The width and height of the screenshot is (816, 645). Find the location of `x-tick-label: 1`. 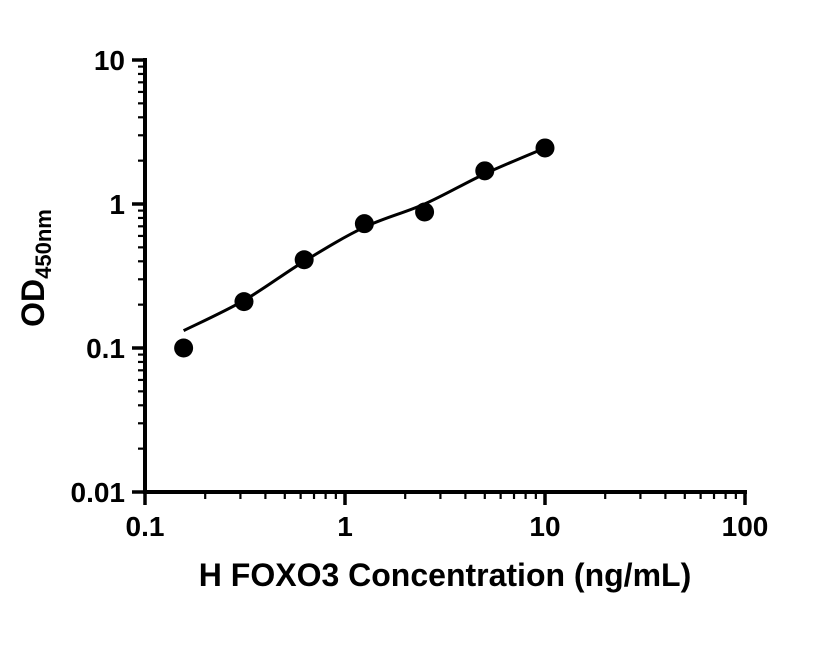

x-tick-label: 1 is located at coordinates (345, 526).